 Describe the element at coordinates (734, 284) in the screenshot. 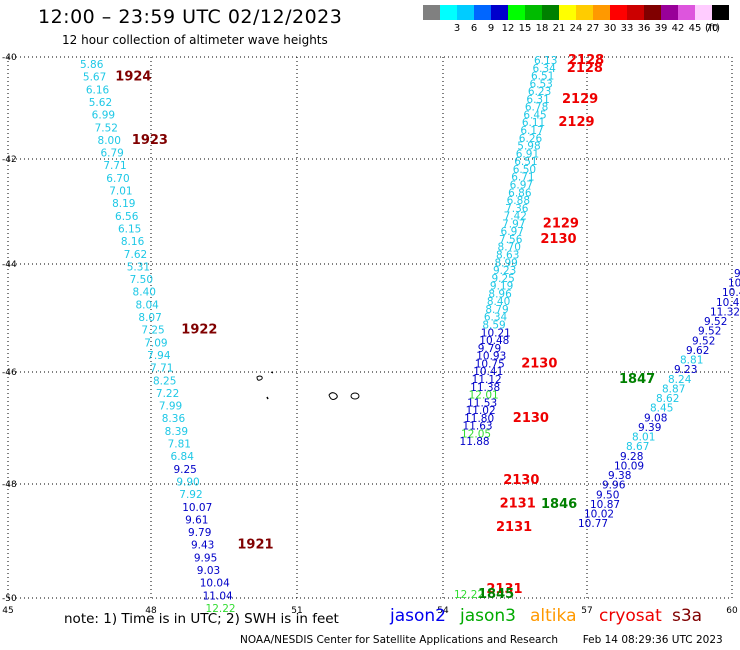

I see `wave-height-label: 10.` at that location.